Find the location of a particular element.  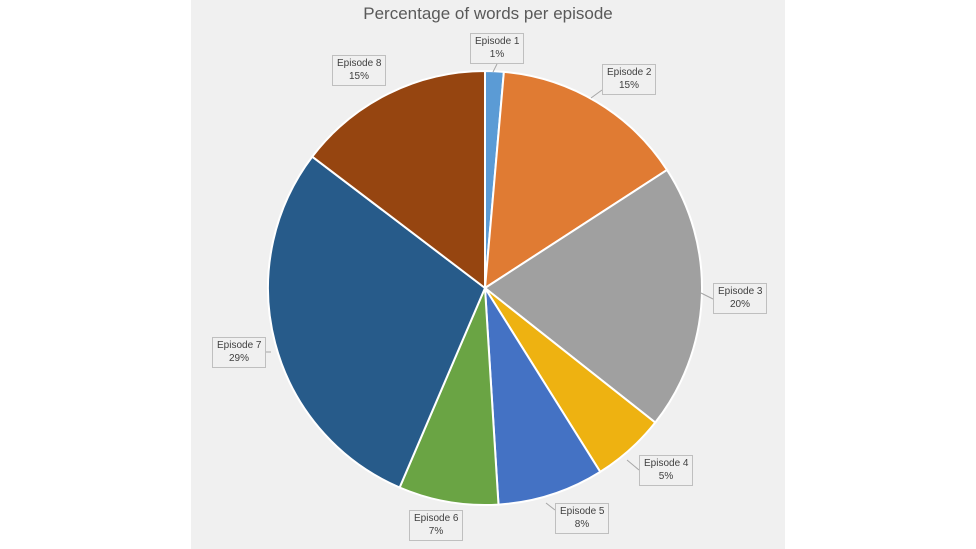

data-label-category: Episode 6 is located at coordinates (436, 518).